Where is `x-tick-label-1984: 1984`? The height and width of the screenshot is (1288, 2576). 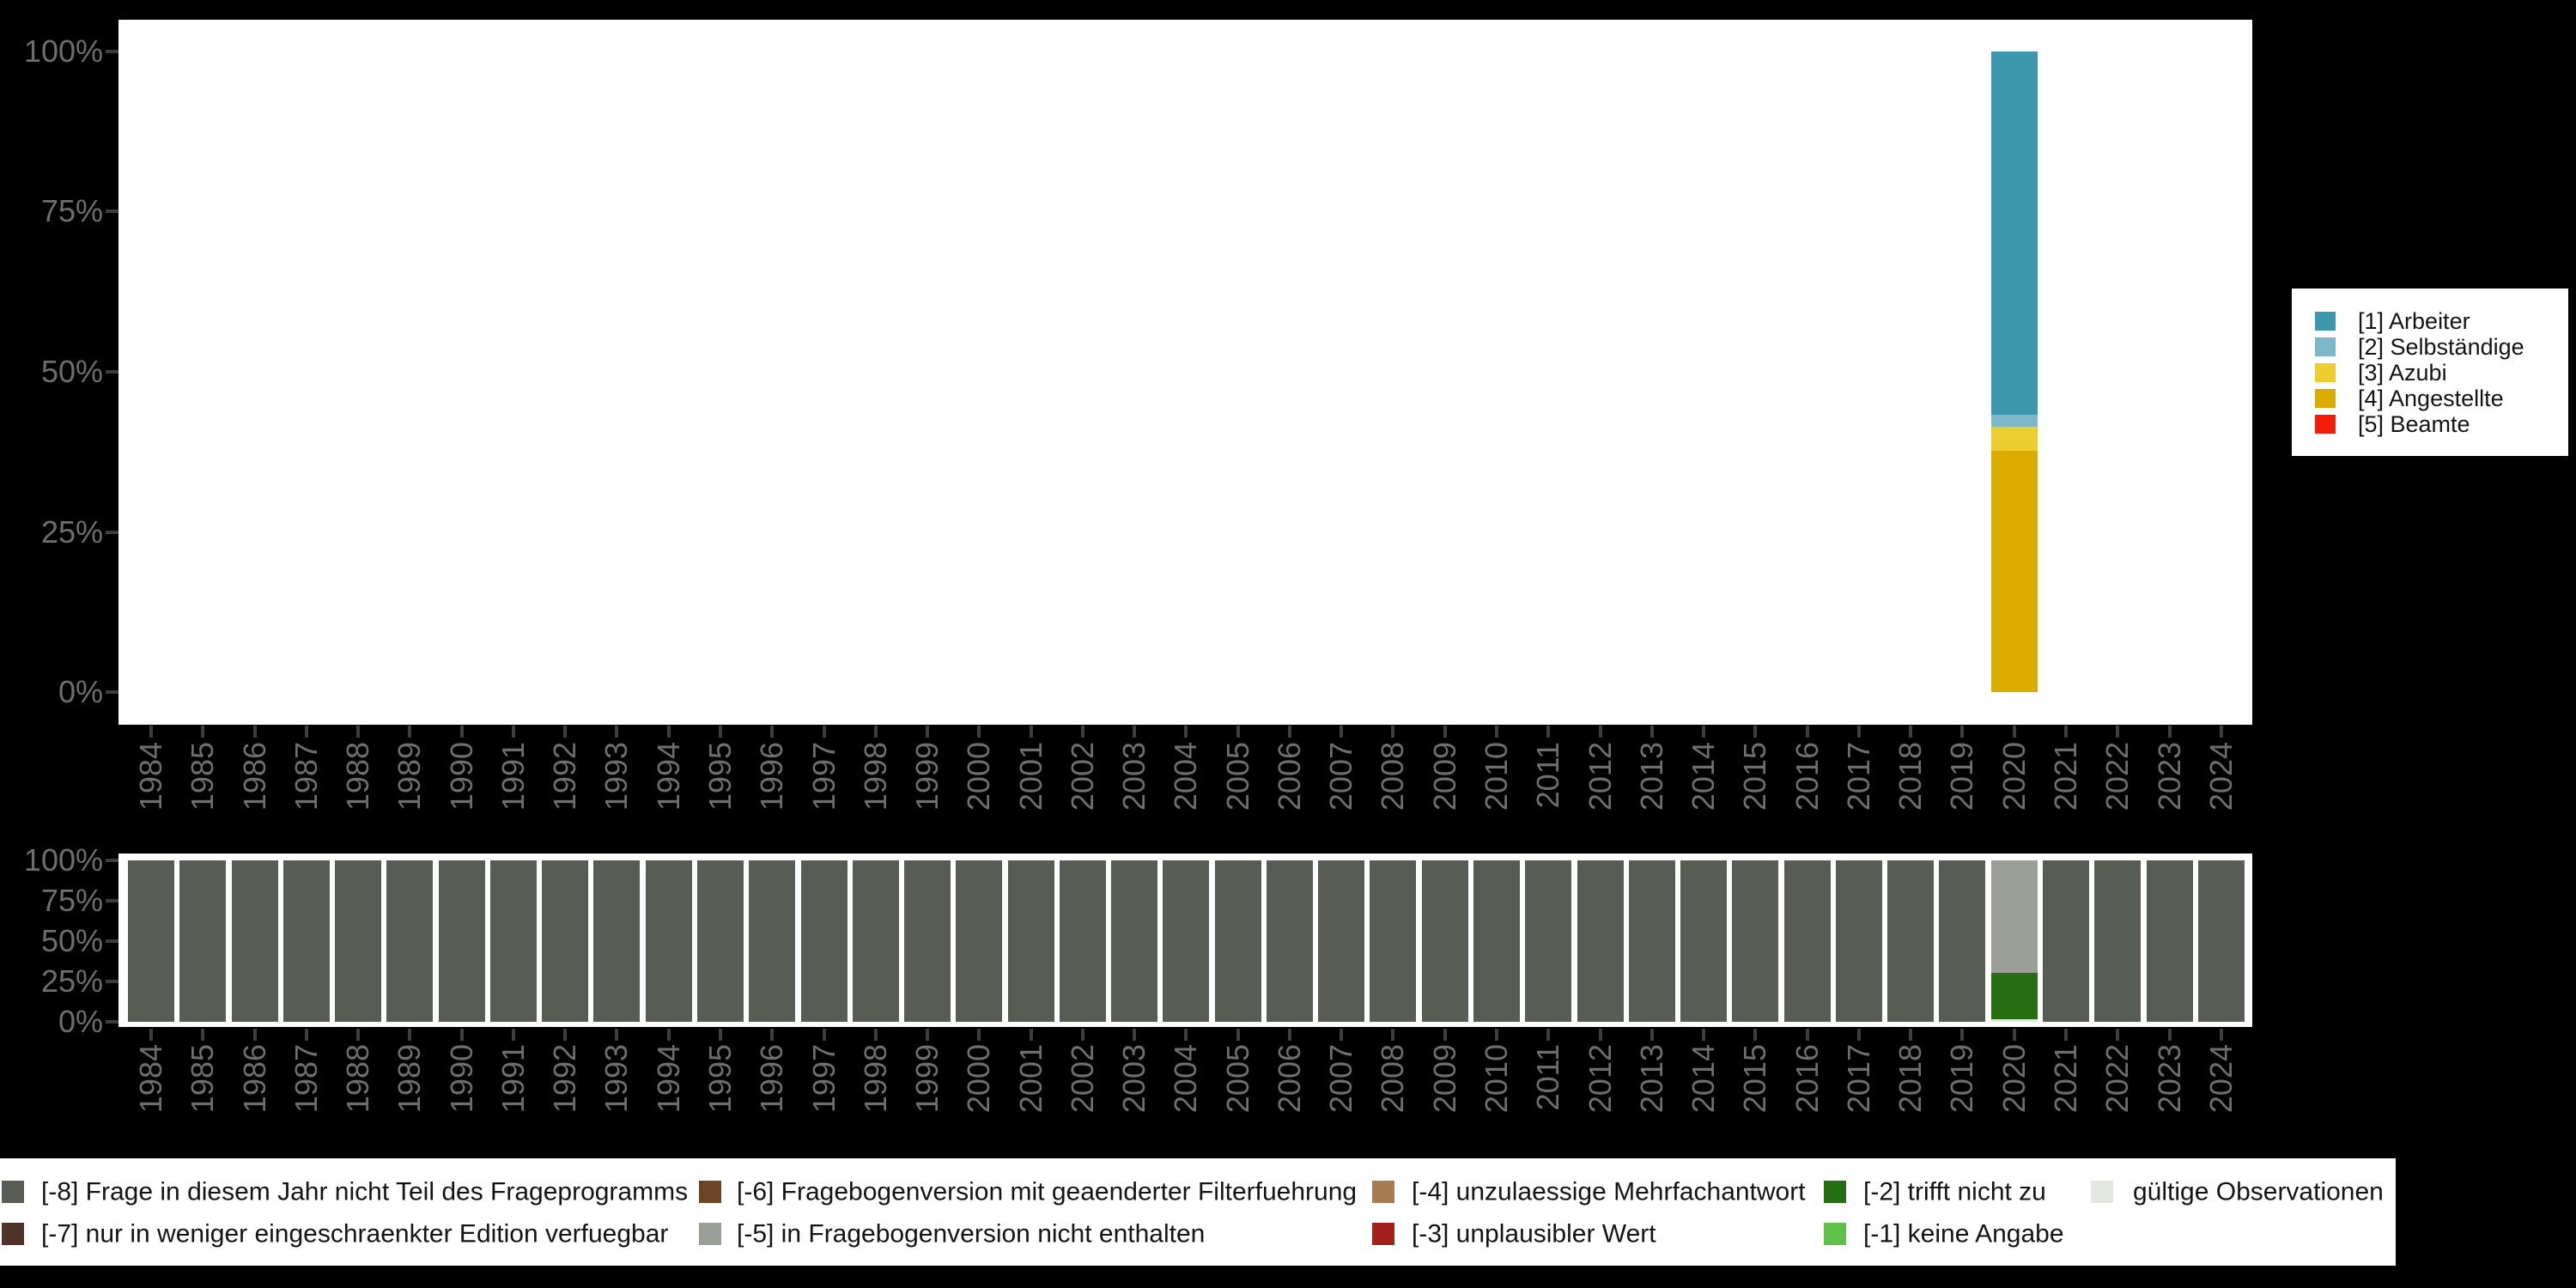 x-tick-label-1984: 1984 is located at coordinates (150, 1079).